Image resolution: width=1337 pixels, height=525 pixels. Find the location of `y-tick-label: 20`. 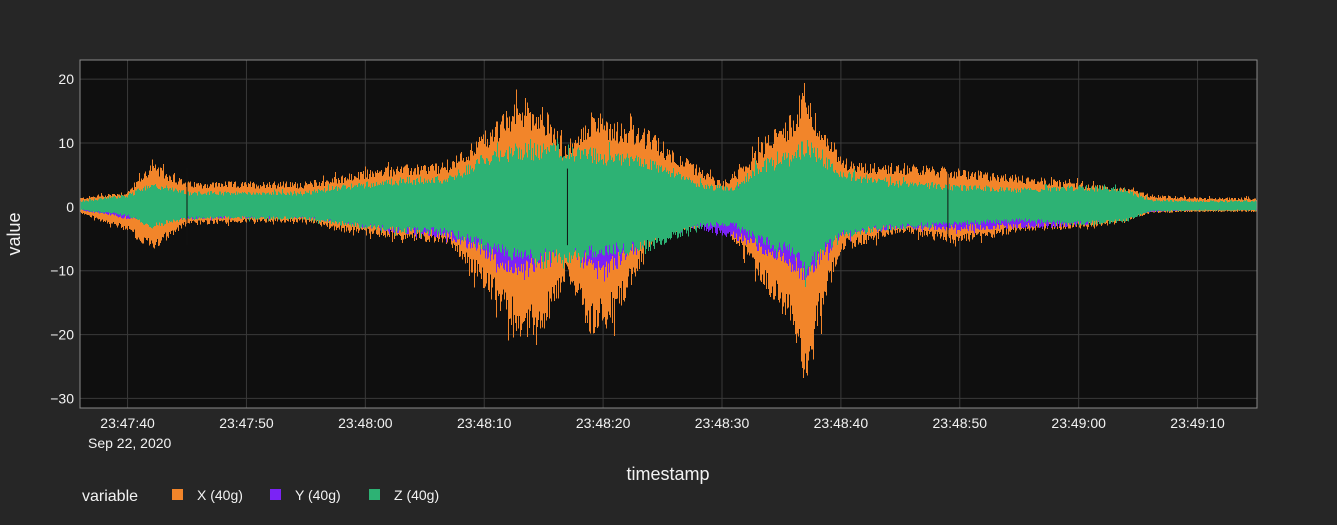

y-tick-label: 20 is located at coordinates (66, 79).